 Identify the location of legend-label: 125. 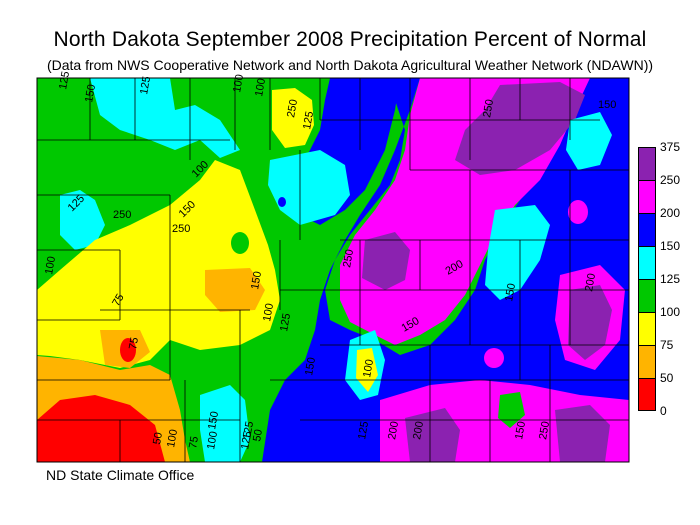
(670, 279).